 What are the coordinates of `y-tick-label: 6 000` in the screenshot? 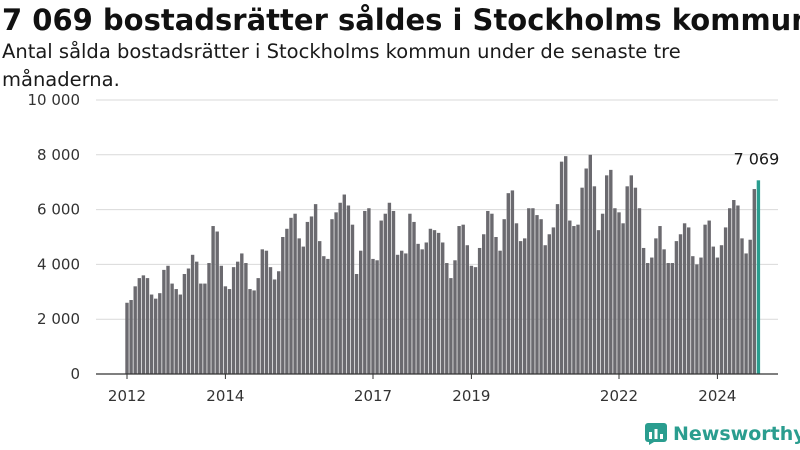 It's located at (58, 210).